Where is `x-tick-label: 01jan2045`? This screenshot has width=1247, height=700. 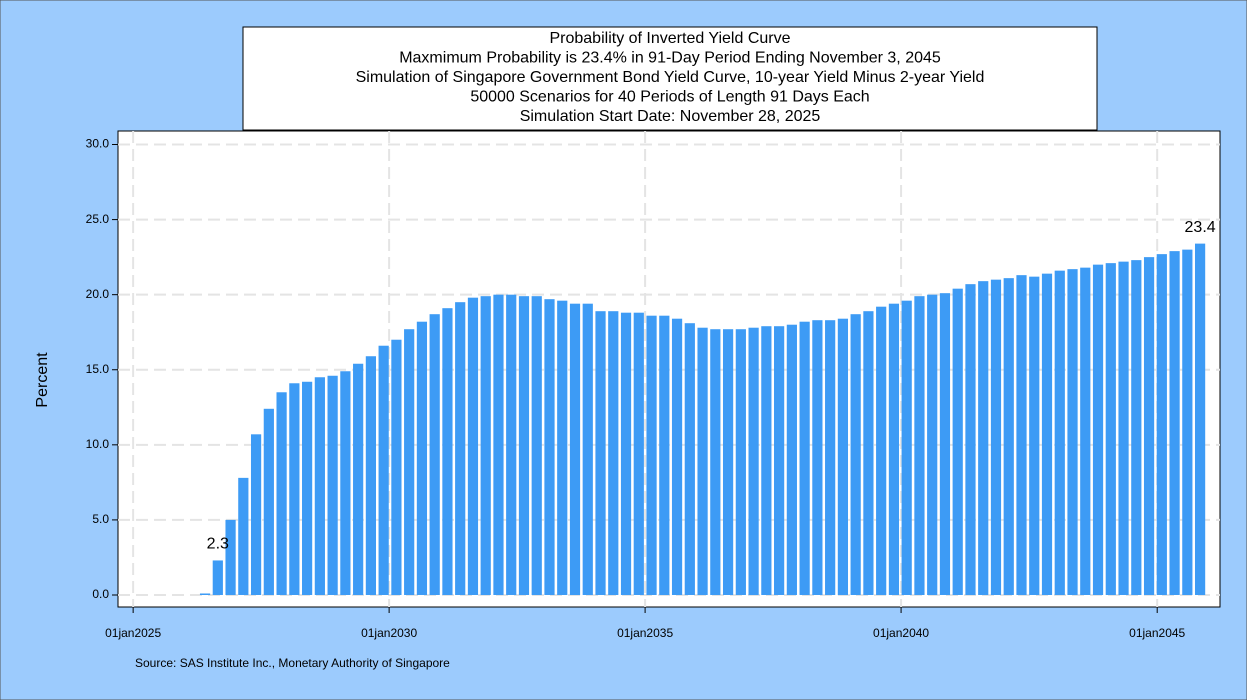 x-tick-label: 01jan2045 is located at coordinates (1157, 633).